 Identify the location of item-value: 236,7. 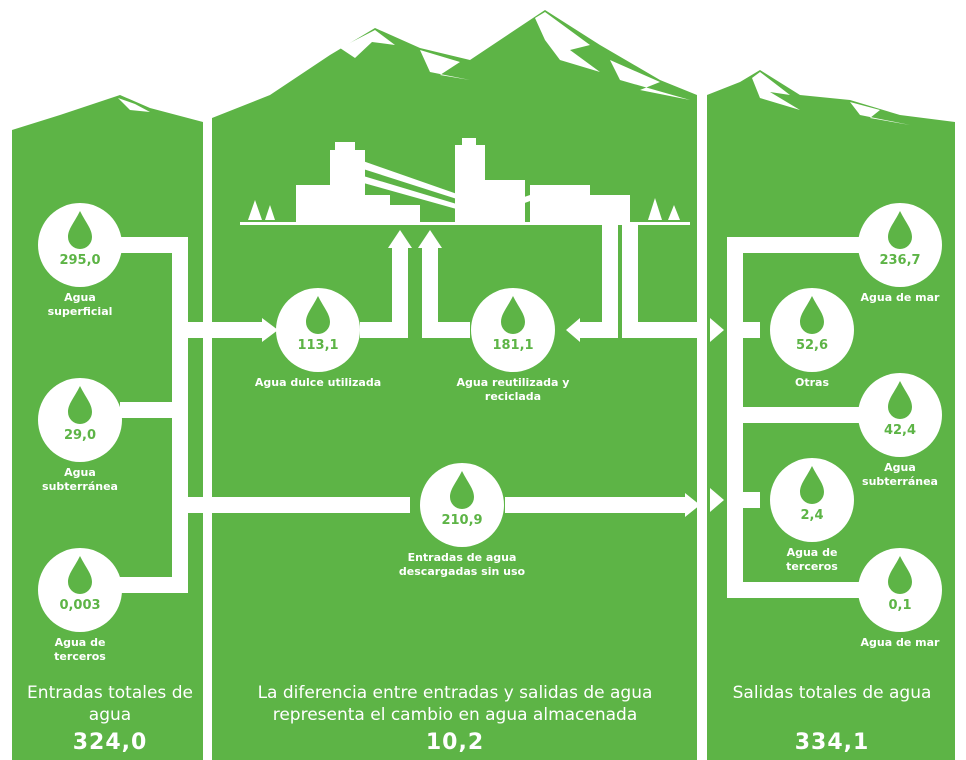
(900, 260).